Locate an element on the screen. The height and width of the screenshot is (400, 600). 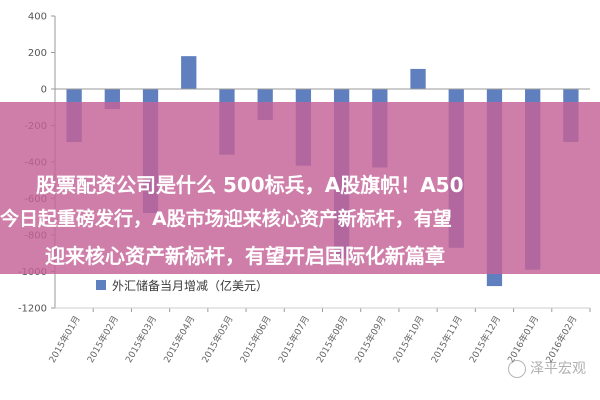
x-tick-label: 2015年08月 is located at coordinates (332, 339).